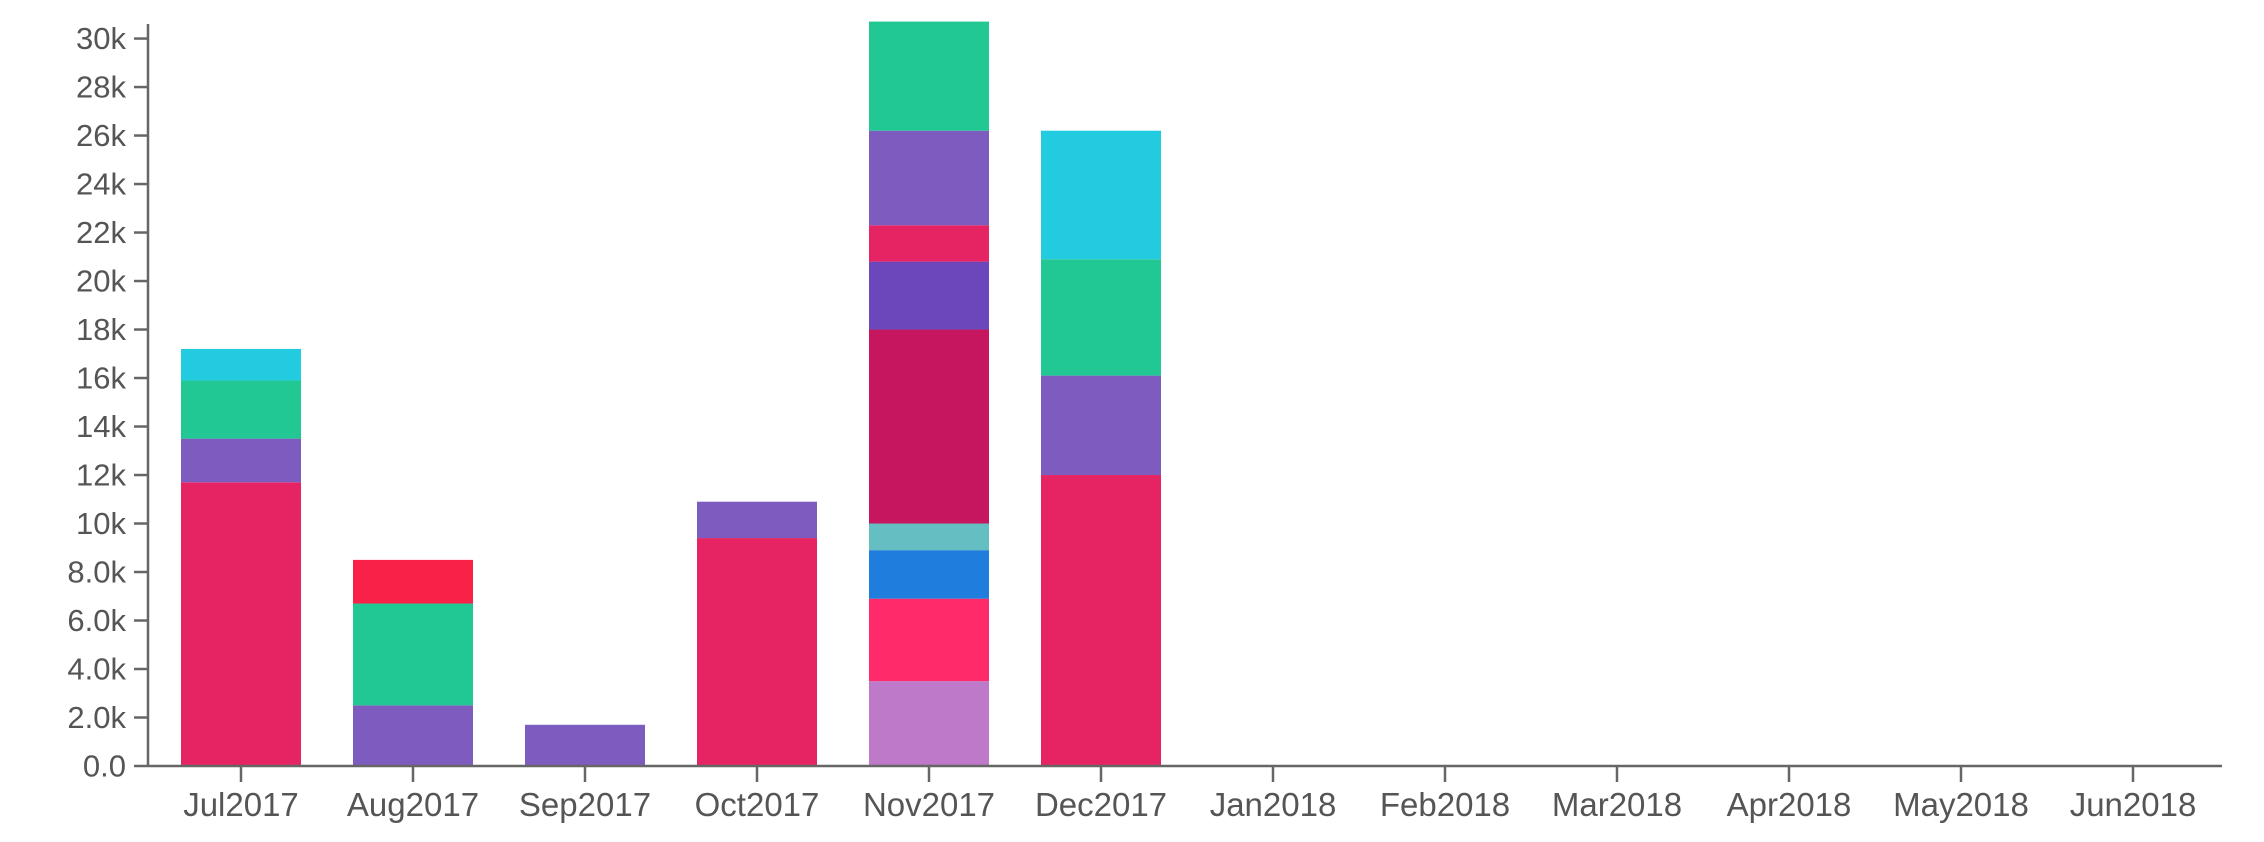 The width and height of the screenshot is (2264, 842). Describe the element at coordinates (101, 329) in the screenshot. I see `y-tick-label: 18k` at that location.